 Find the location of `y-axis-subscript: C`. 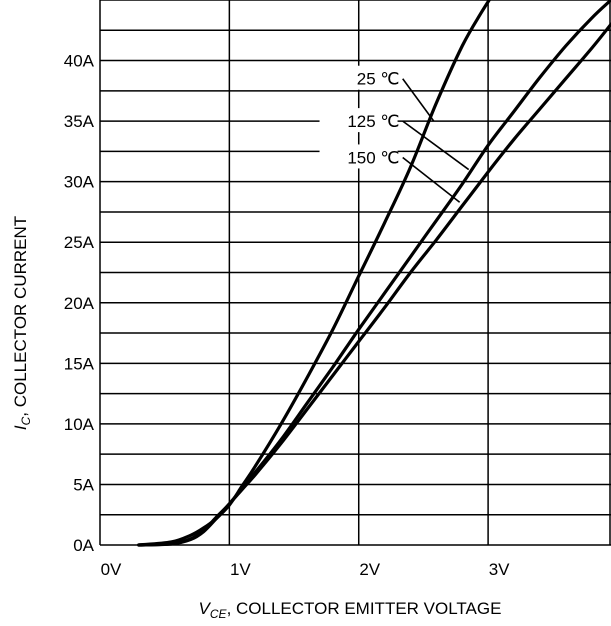

y-axis-subscript: C is located at coordinates (26, 420).